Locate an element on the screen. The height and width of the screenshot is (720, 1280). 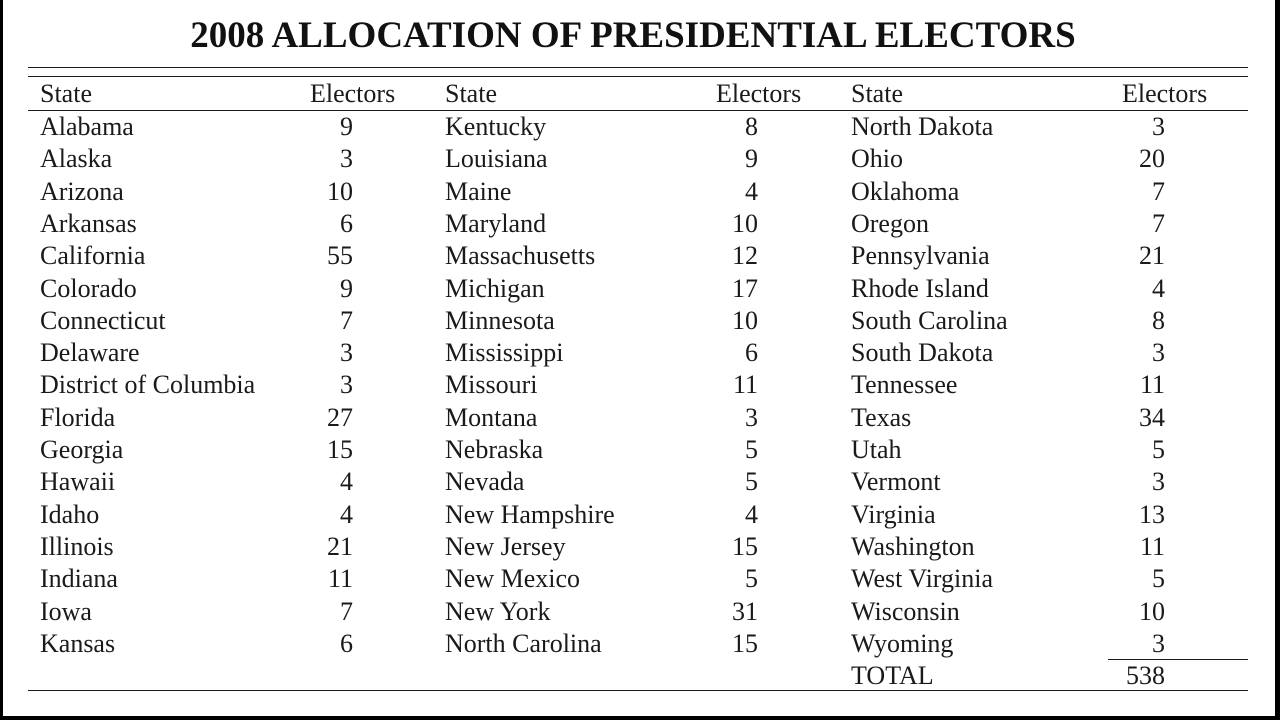
state-name: Colorado is located at coordinates (88, 288).